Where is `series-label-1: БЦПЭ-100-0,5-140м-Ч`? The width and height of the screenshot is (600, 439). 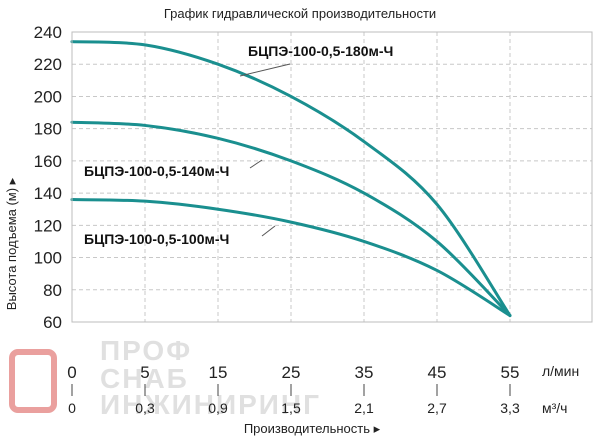 series-label-1: БЦПЭ-100-0,5-140м-Ч is located at coordinates (156, 171).